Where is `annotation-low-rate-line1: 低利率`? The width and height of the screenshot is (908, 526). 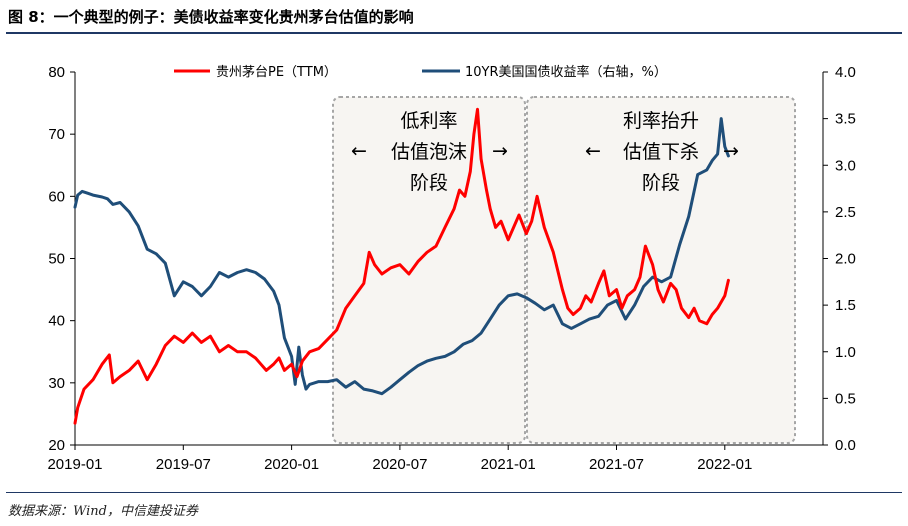
annotation-low-rate-line1: 低利率 is located at coordinates (428, 121).